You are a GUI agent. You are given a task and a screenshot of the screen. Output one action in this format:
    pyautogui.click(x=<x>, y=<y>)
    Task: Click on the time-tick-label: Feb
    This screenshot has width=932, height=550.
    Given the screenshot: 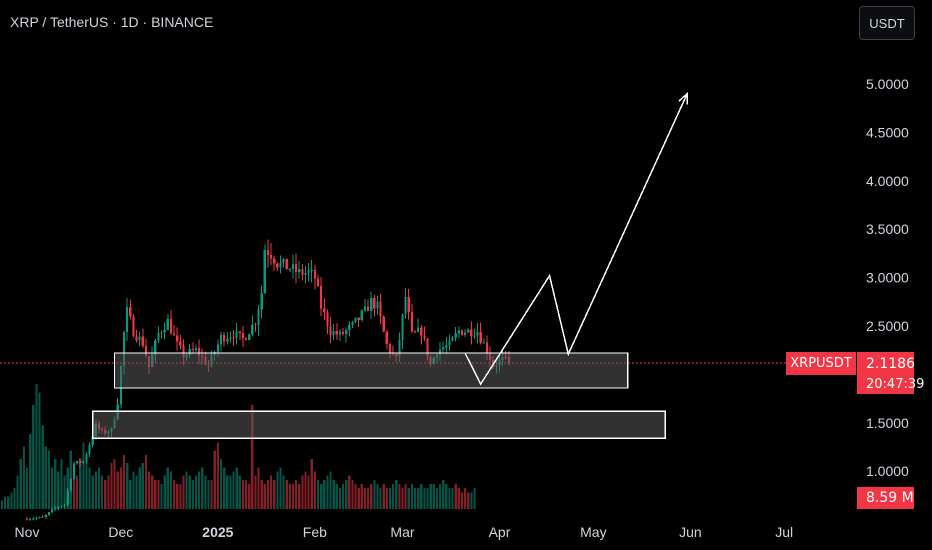 What is the action you would take?
    pyautogui.click(x=315, y=532)
    